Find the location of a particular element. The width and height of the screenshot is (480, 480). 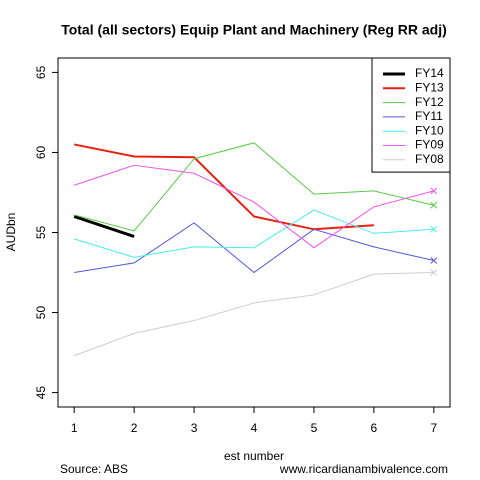

x-tick-label: 7 is located at coordinates (433, 428).